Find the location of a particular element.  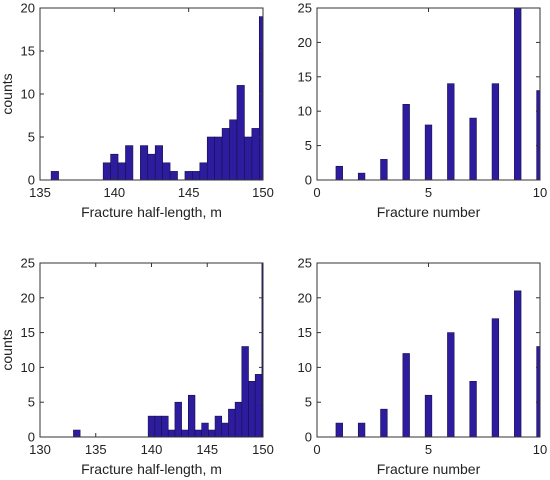

x-tick-label: 150 is located at coordinates (263, 449).